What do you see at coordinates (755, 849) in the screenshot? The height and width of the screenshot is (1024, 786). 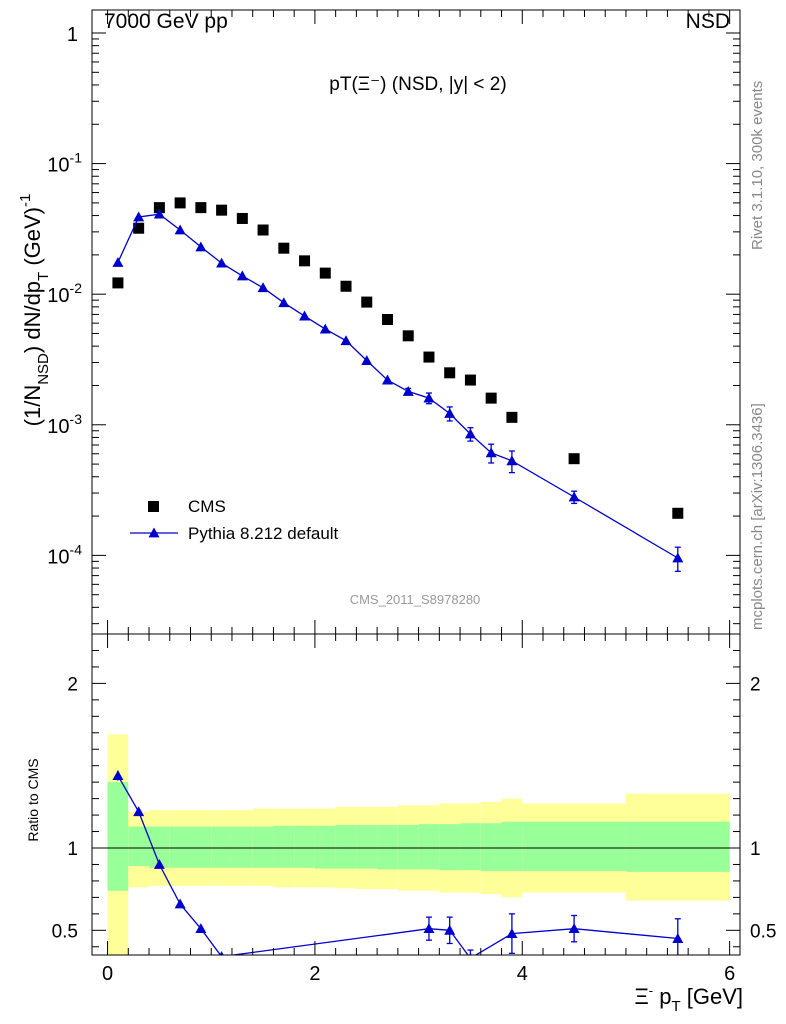 I see `ratio-y-tick-label-right: 1` at bounding box center [755, 849].